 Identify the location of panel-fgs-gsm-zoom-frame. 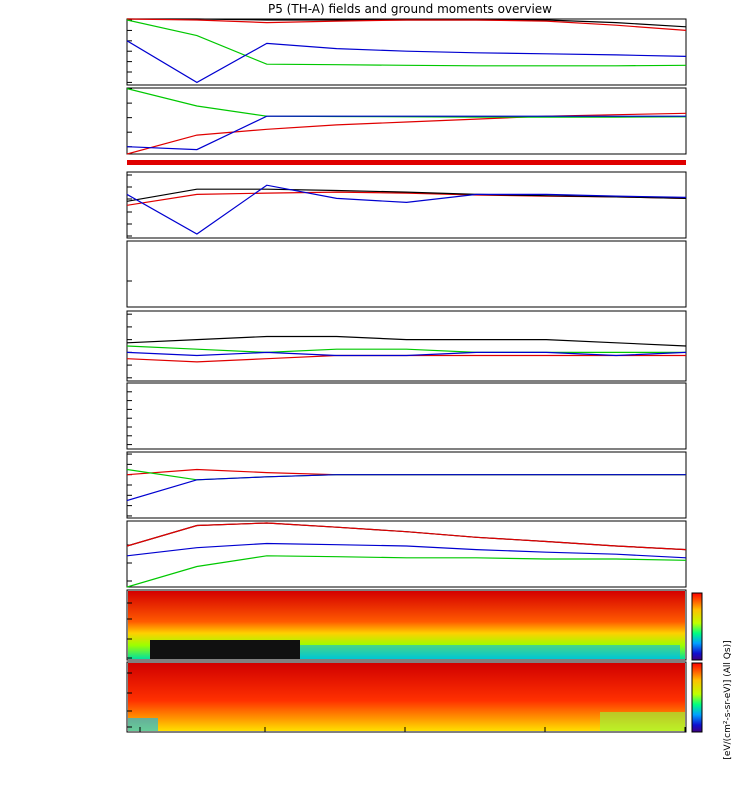
(406, 121).